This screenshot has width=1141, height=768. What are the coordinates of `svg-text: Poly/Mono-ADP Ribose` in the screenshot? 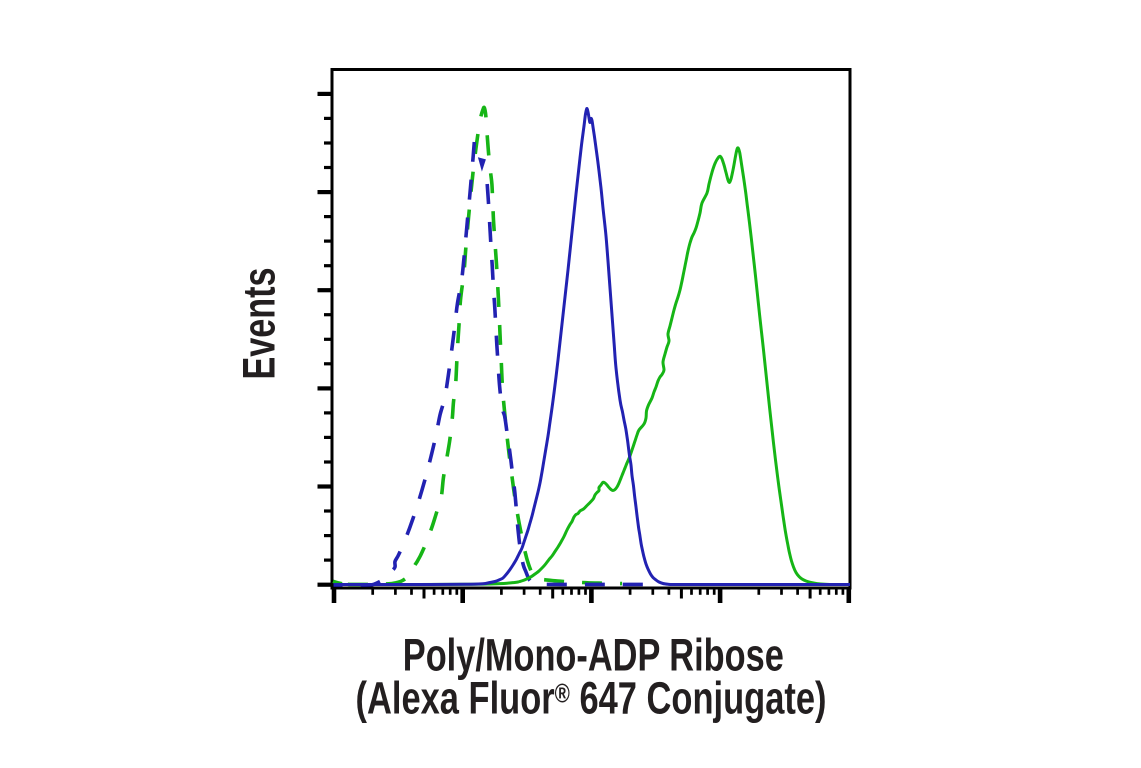 It's located at (593, 655).